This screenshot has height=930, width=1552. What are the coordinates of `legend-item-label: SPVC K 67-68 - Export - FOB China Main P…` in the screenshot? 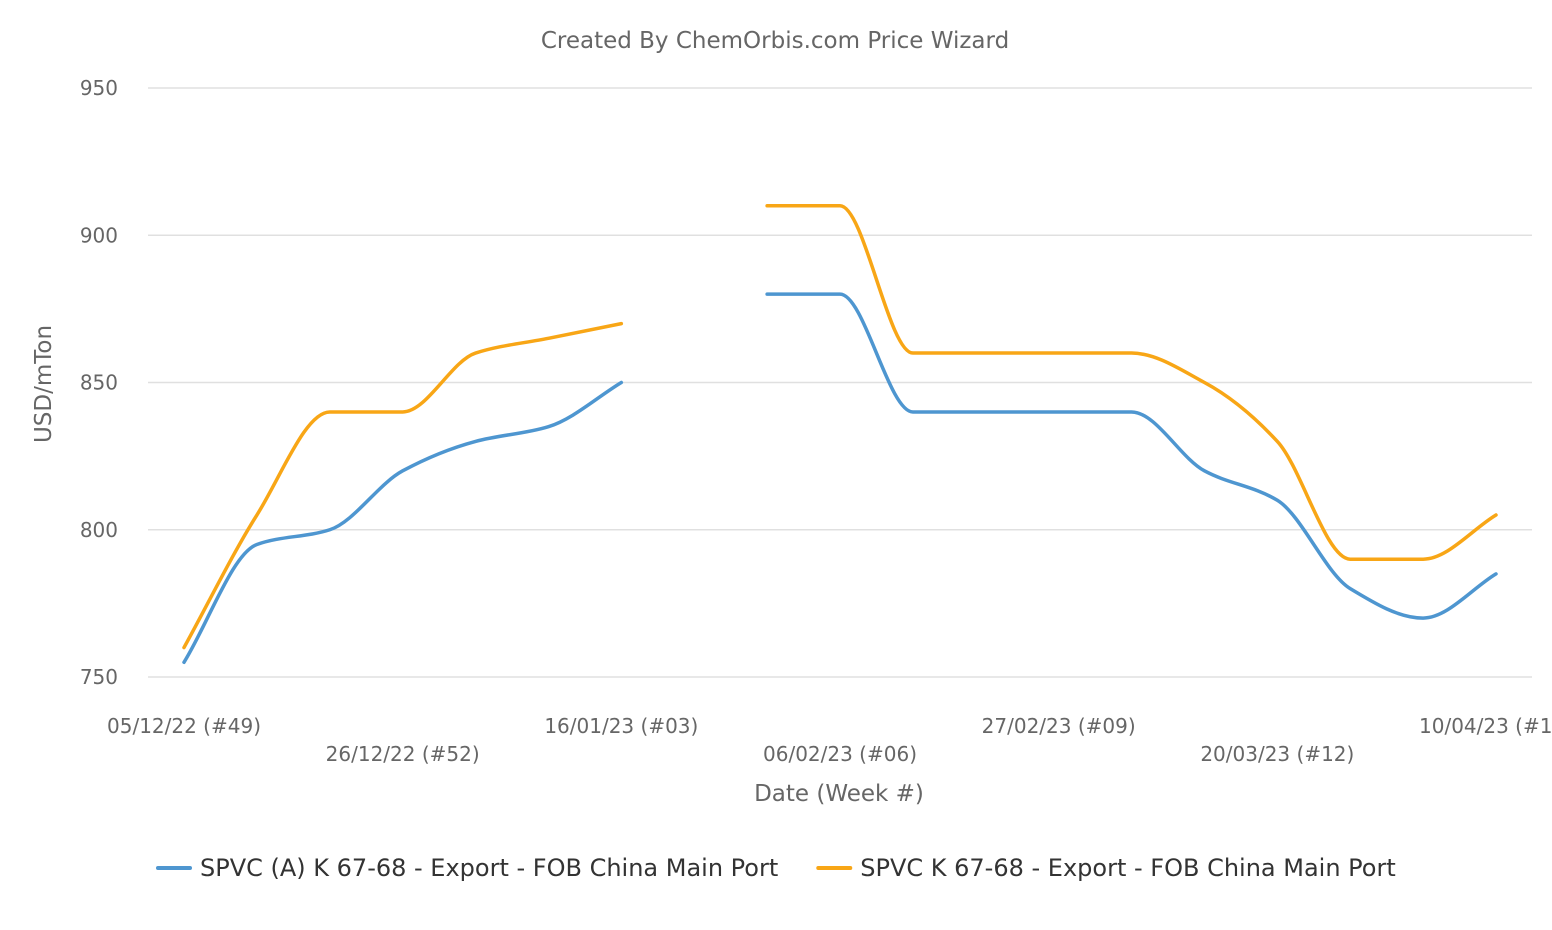 It's located at (1128, 868).